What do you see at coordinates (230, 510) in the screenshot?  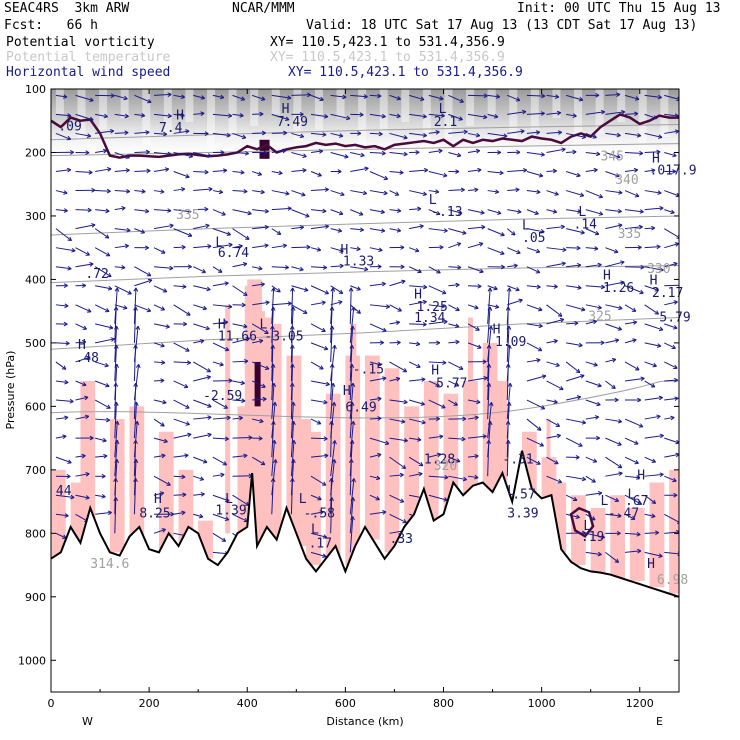 I see `extremum-label: 1.39` at bounding box center [230, 510].